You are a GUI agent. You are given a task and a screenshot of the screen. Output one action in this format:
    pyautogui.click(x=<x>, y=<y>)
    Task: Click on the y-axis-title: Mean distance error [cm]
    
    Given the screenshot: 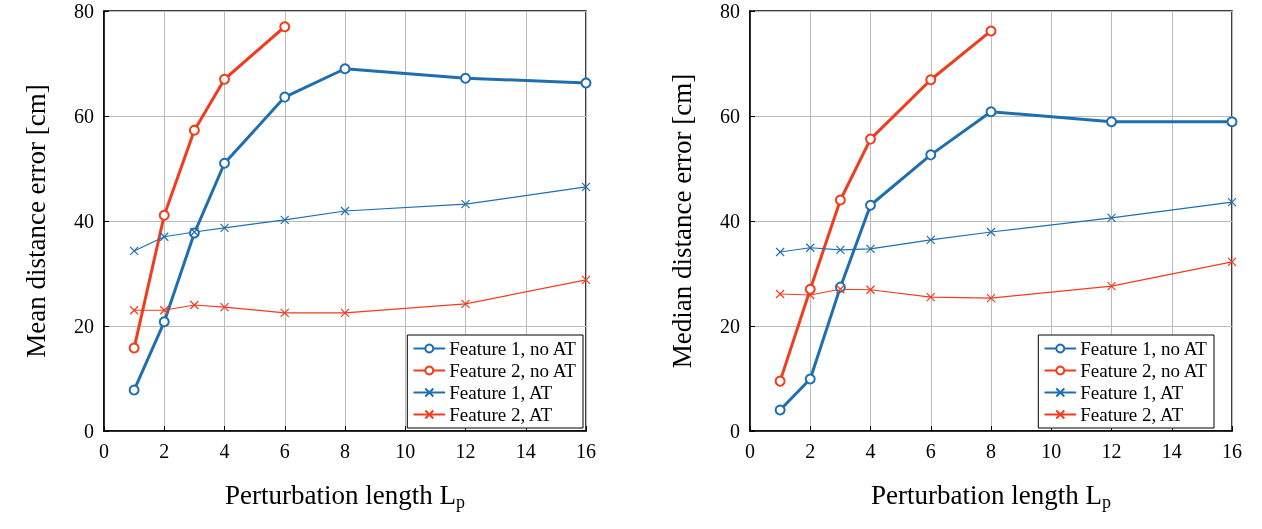 What is the action you would take?
    pyautogui.click(x=35, y=221)
    